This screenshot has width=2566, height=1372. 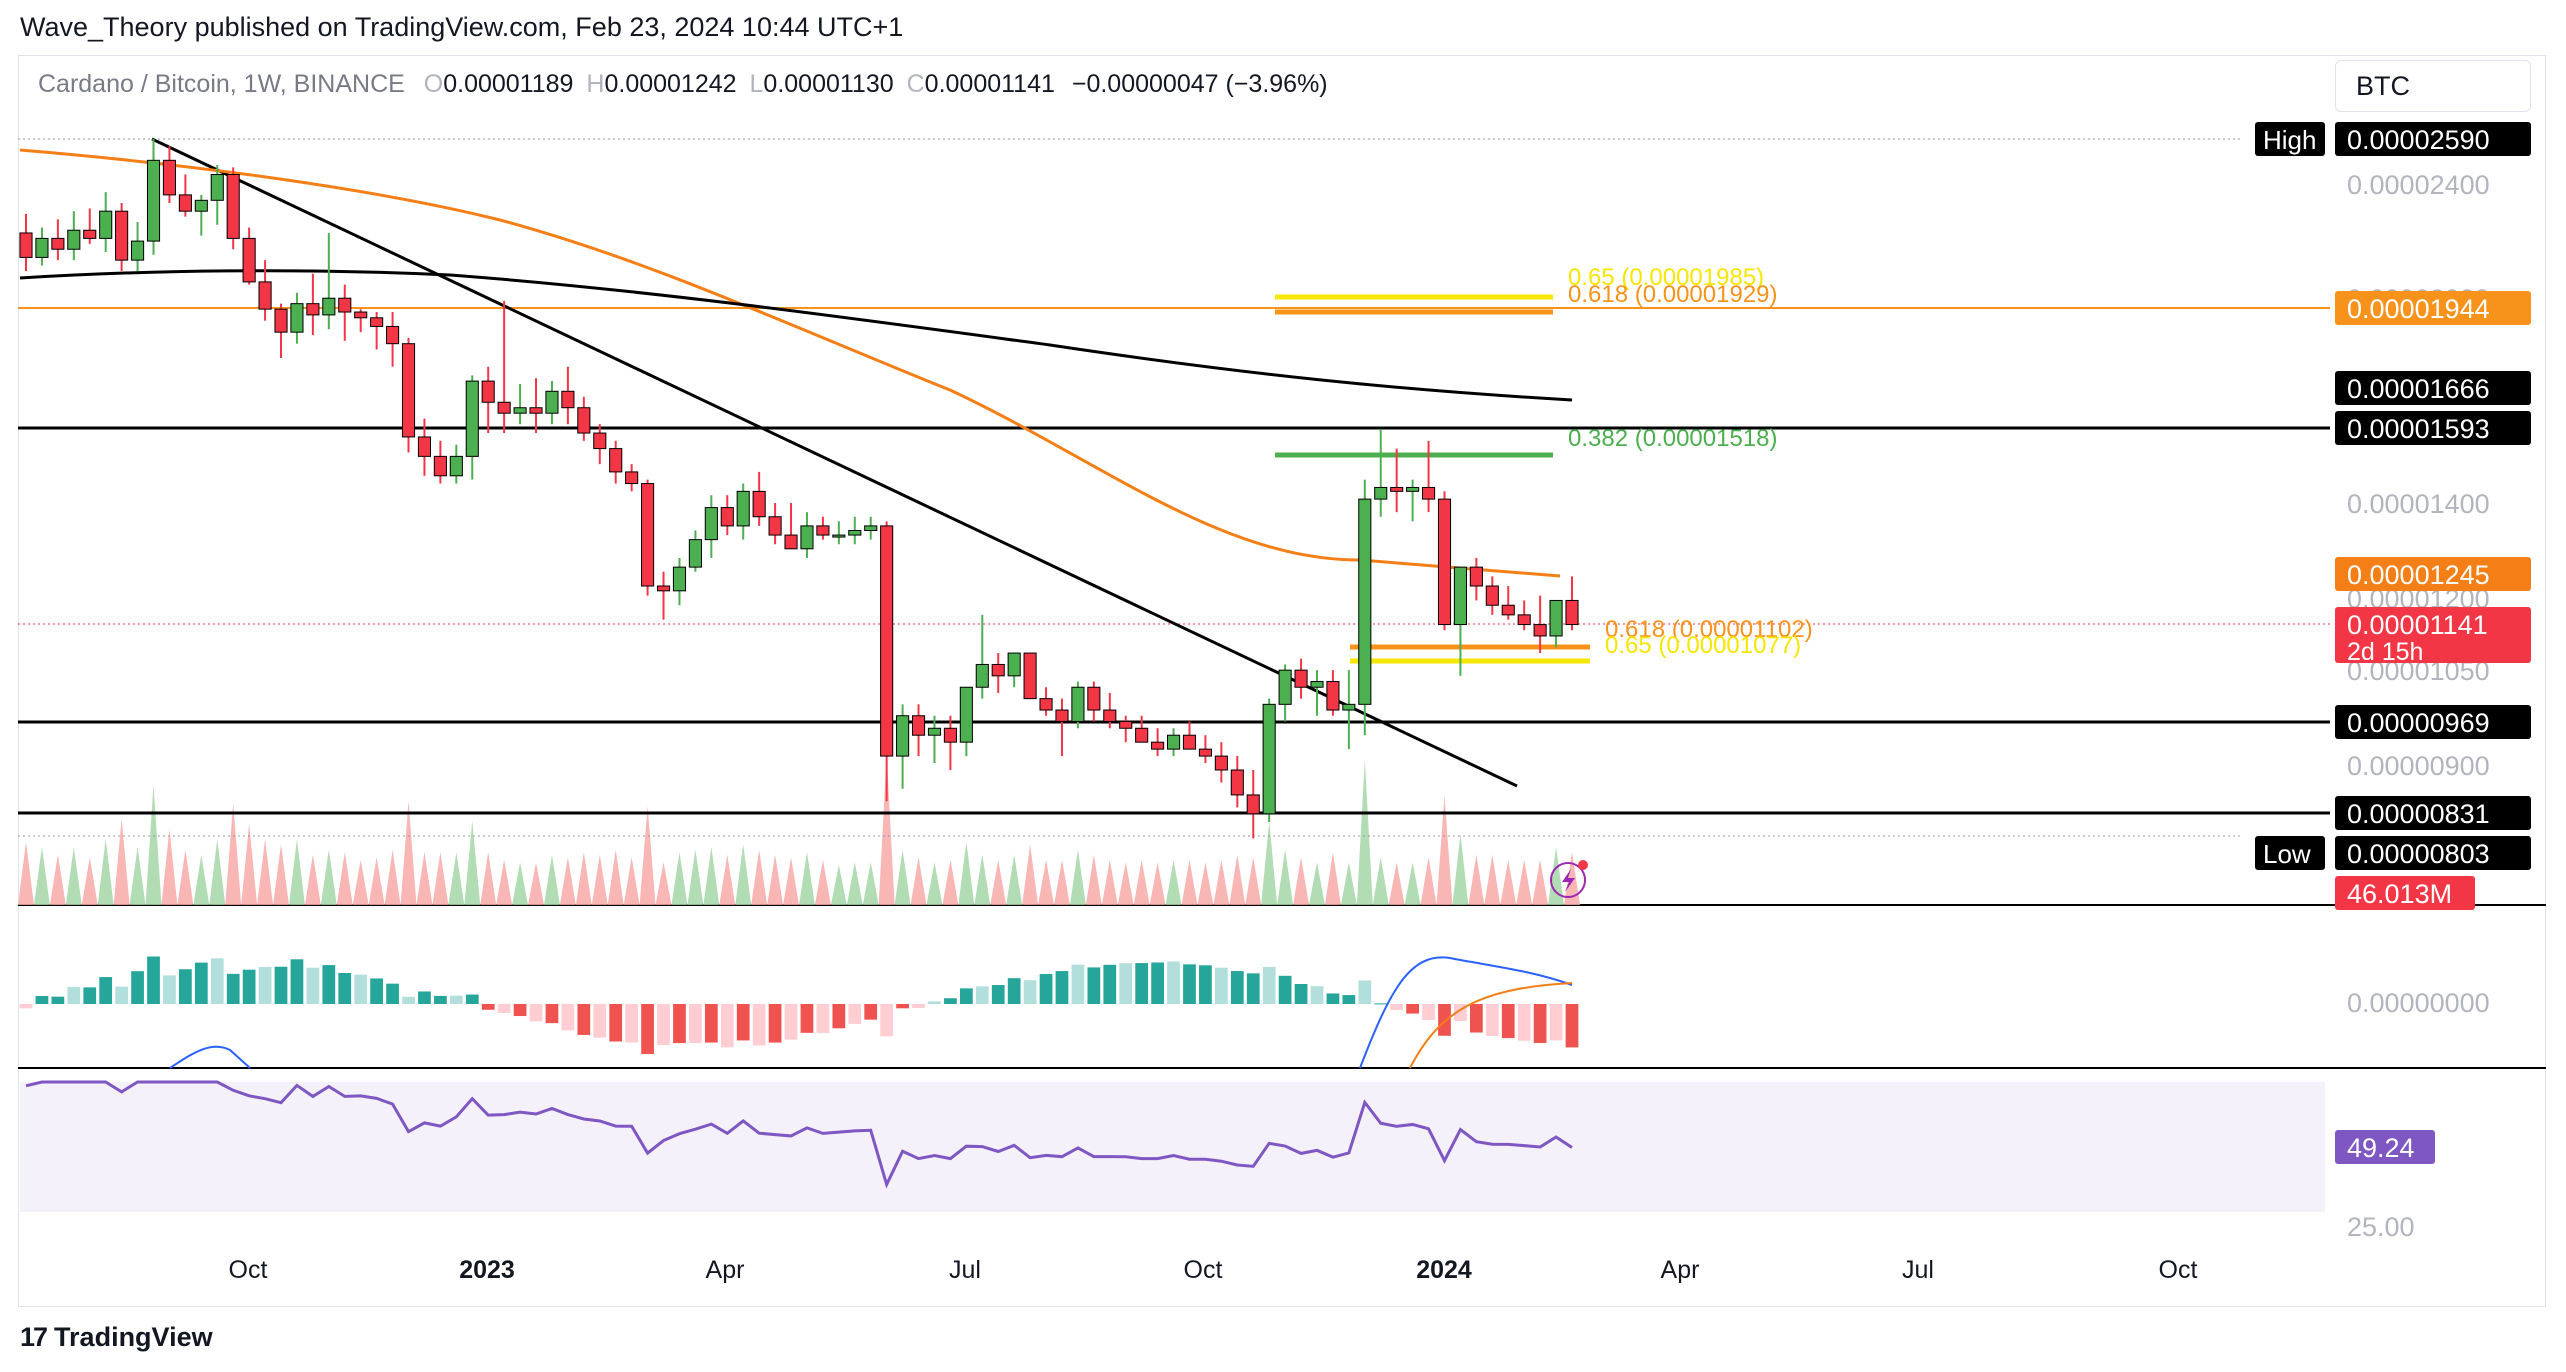 What do you see at coordinates (1203, 1270) in the screenshot?
I see `x-axis-tick: Oct` at bounding box center [1203, 1270].